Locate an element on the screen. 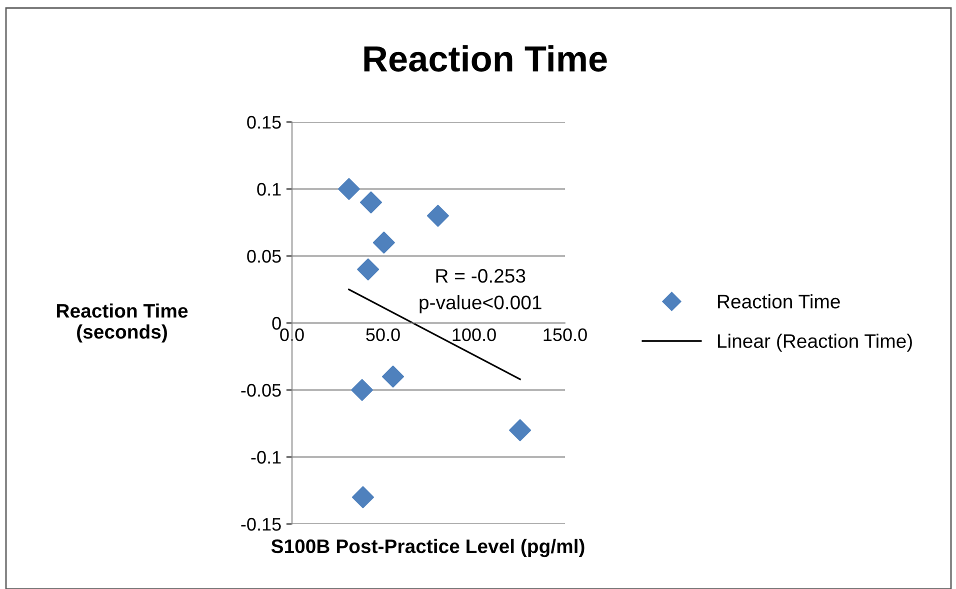  annotation: R = -0.253 p-value<0.001 is located at coordinates (481, 291).